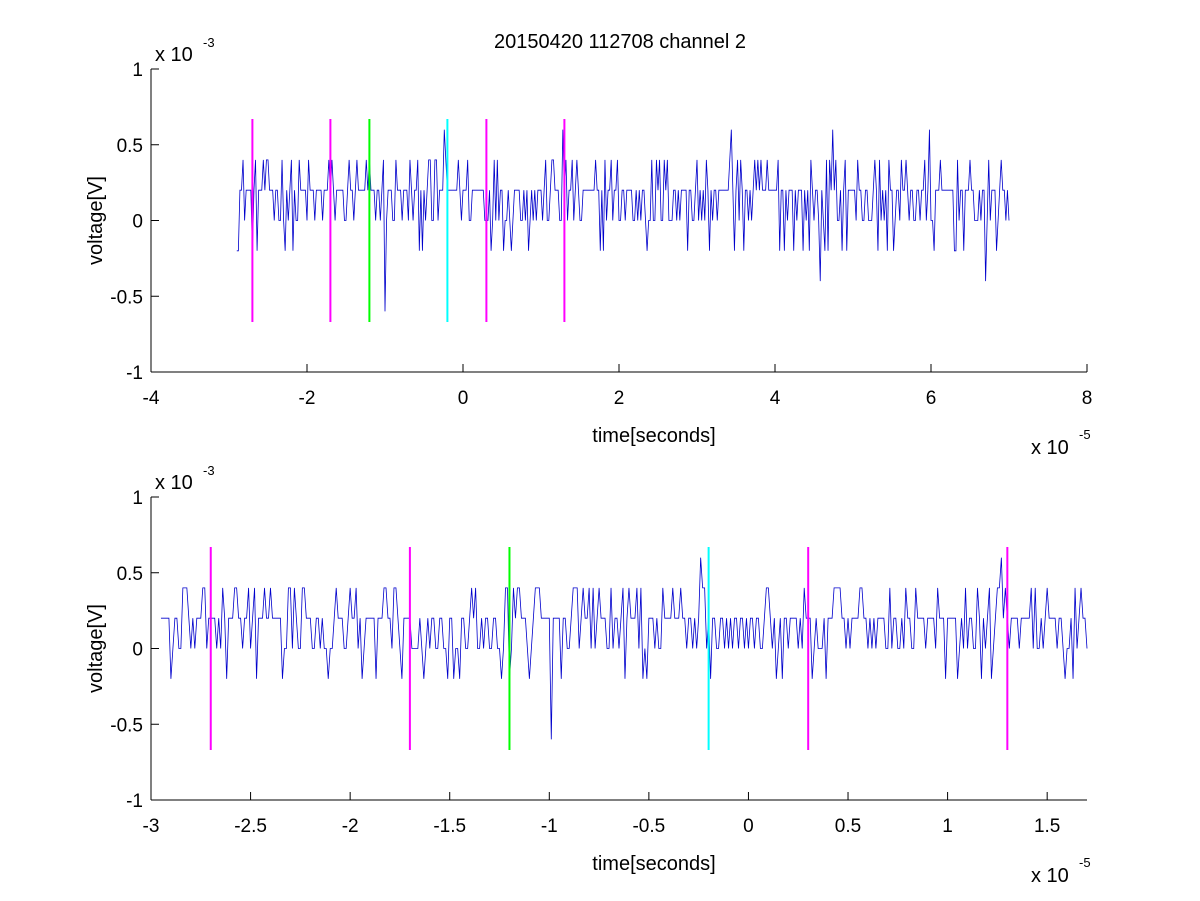  What do you see at coordinates (1047, 826) in the screenshot?
I see `x-tick-label: 1.5` at bounding box center [1047, 826].